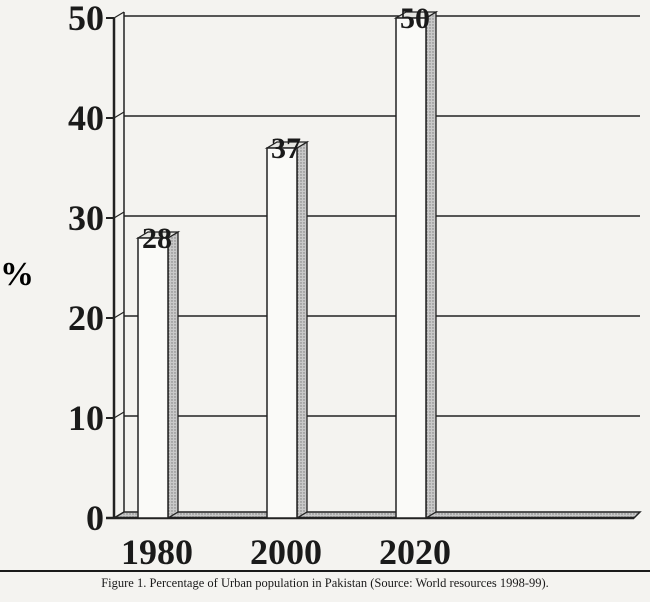  Describe the element at coordinates (157, 238) in the screenshot. I see `data-label: 28` at that location.